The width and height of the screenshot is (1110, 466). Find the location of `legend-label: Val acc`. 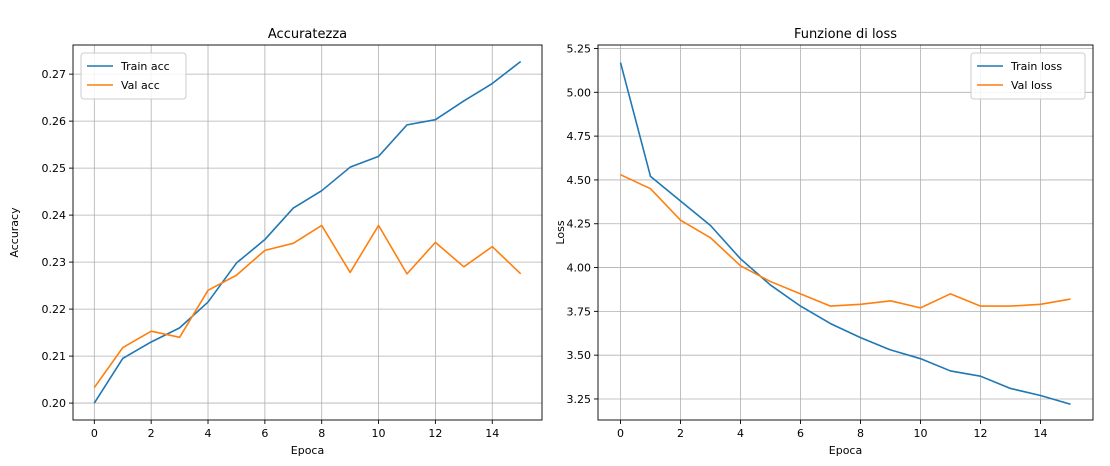

legend-label: Val acc is located at coordinates (140, 85).